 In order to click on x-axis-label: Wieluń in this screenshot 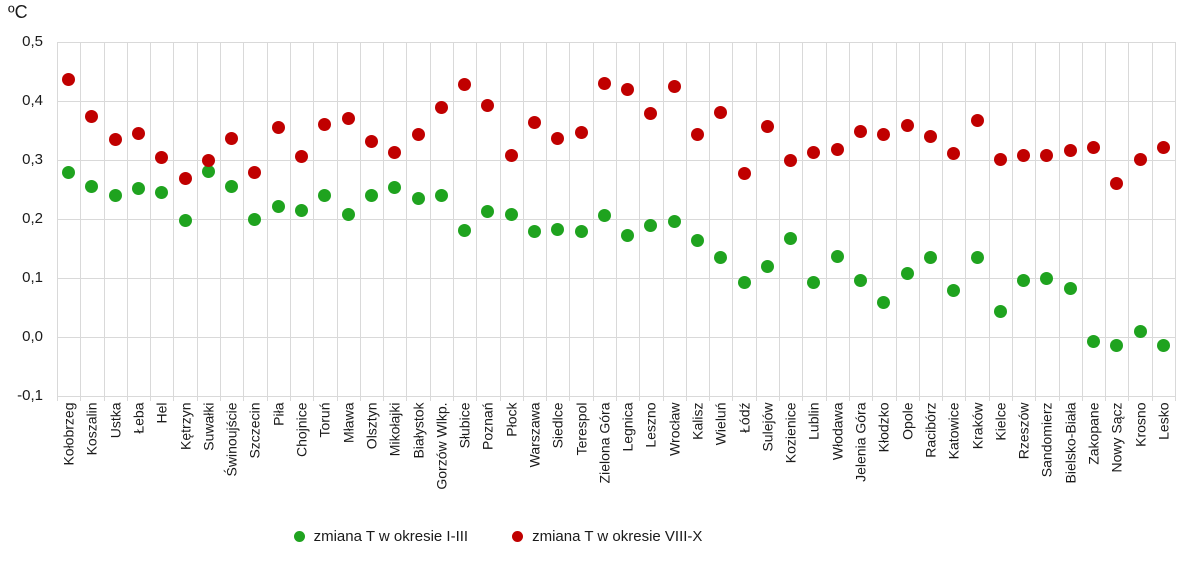, I will do `click(720, 423)`.